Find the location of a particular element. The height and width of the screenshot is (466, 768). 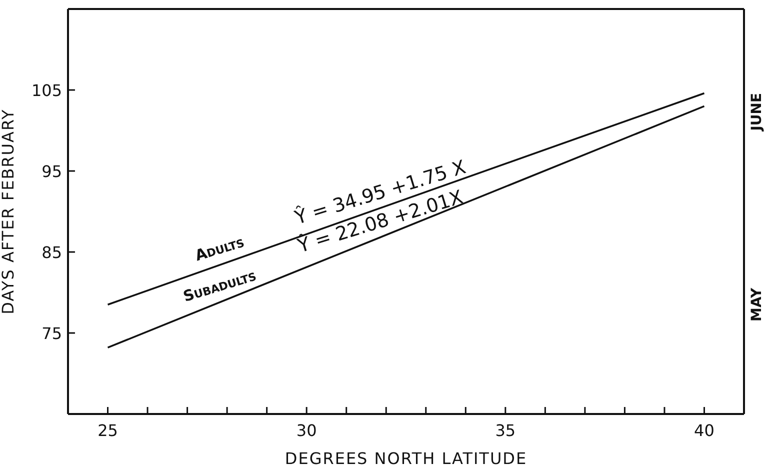

y-tick-label: 95 is located at coordinates (52, 171).